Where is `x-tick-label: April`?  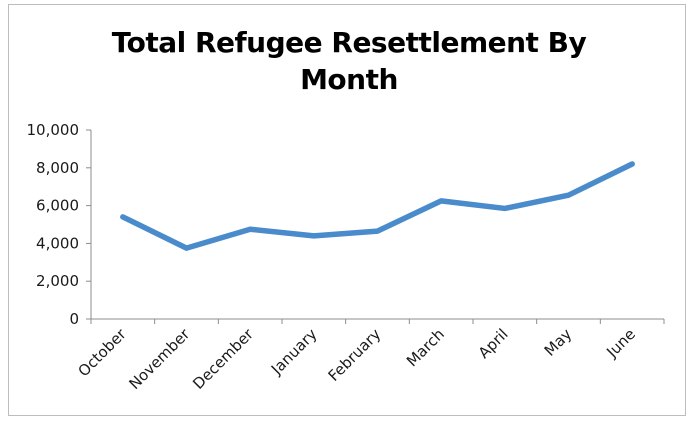 x-tick-label: April is located at coordinates (493, 343).